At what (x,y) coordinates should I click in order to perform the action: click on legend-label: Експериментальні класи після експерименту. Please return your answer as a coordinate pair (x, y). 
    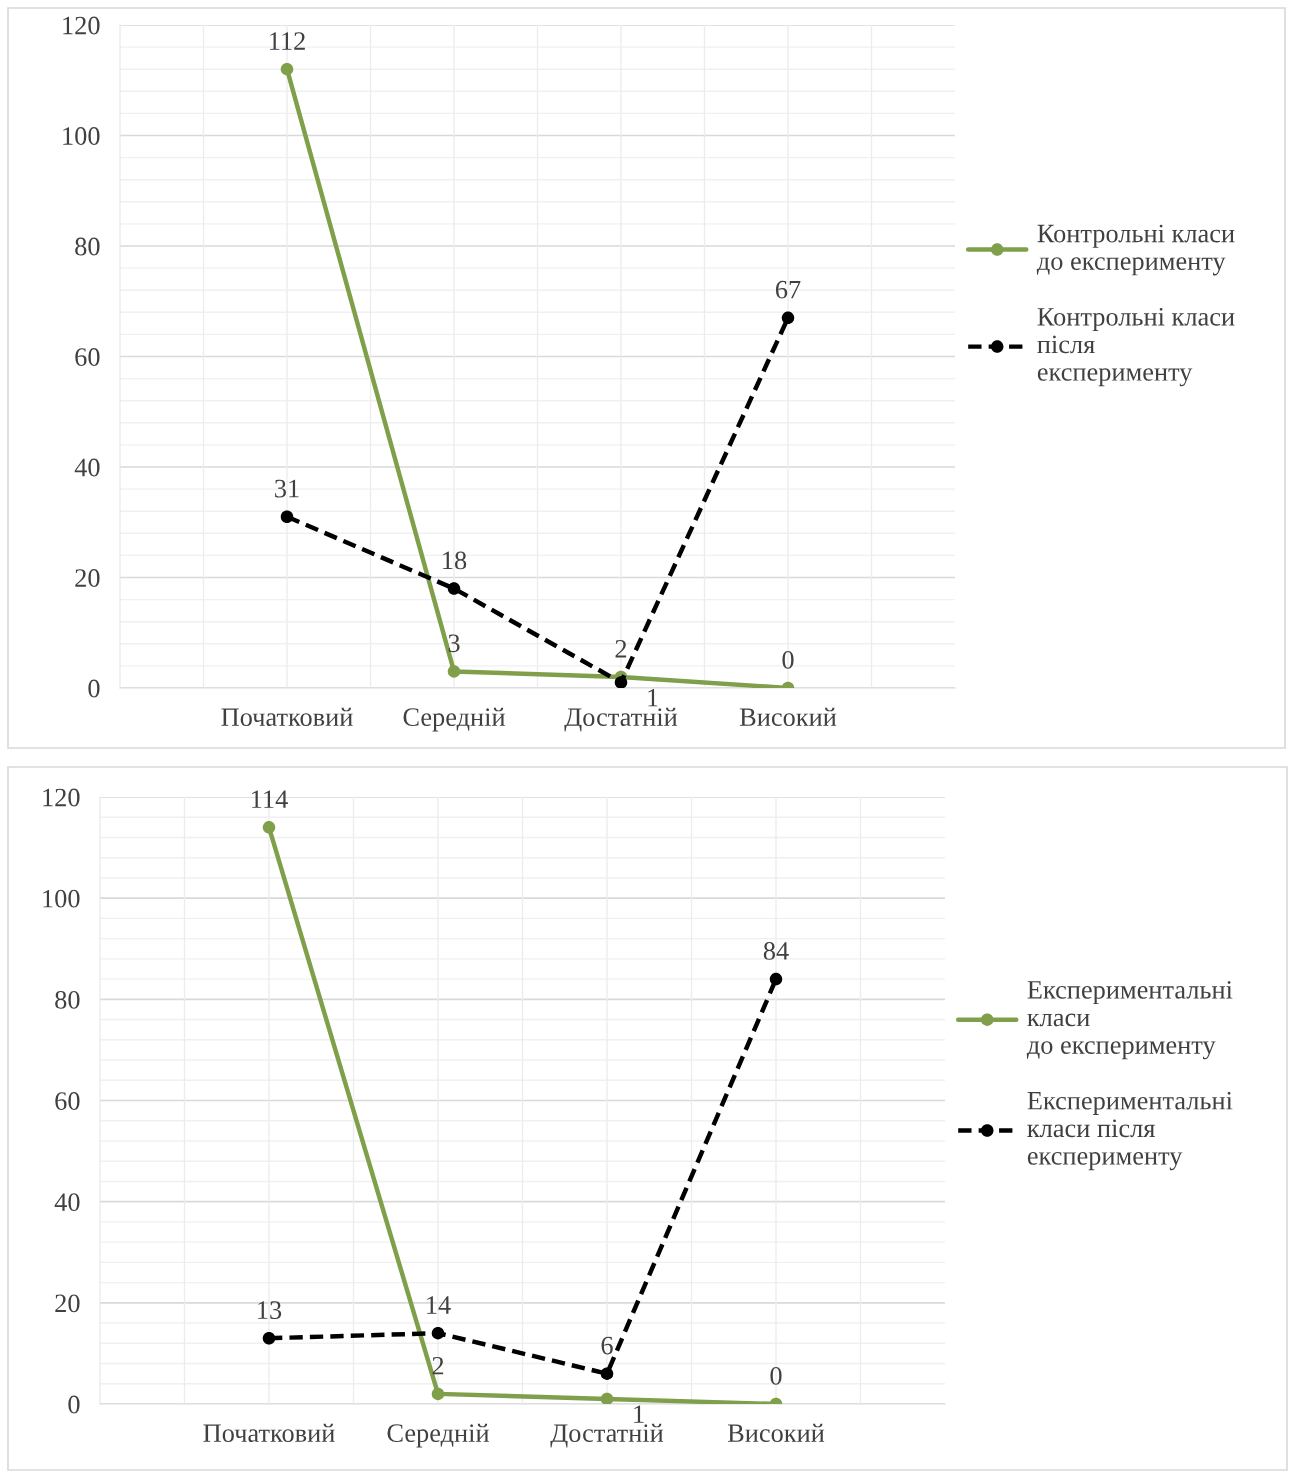
    Looking at the image, I should click on (1130, 1131).